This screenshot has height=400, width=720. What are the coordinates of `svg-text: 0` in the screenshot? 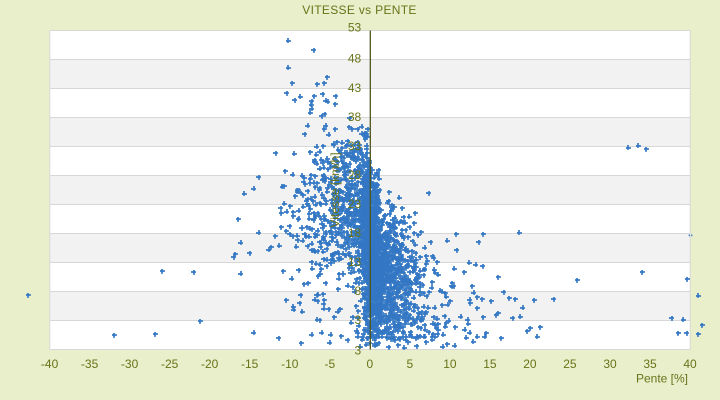 It's located at (369, 364).